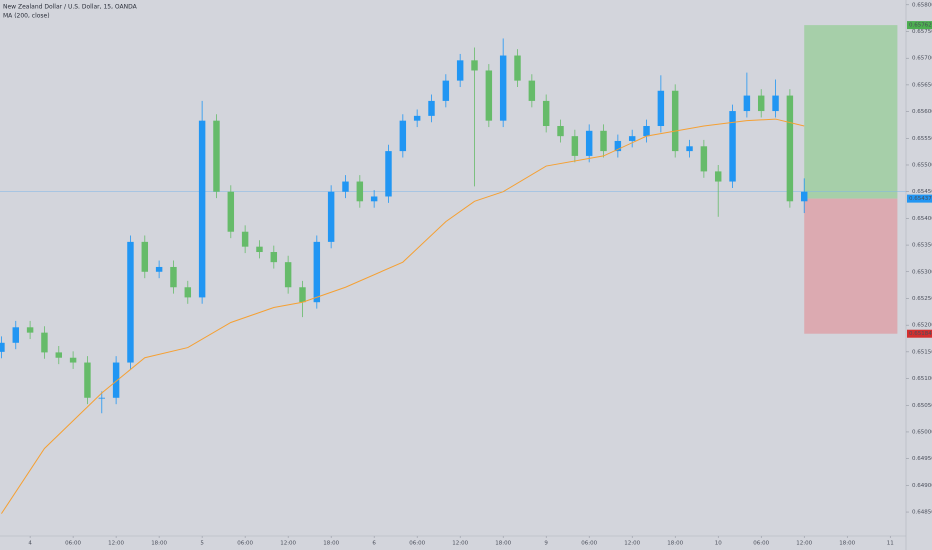 Image resolution: width=932 pixels, height=550 pixels. Describe the element at coordinates (30, 544) in the screenshot. I see `x-tick-label: 4` at that location.